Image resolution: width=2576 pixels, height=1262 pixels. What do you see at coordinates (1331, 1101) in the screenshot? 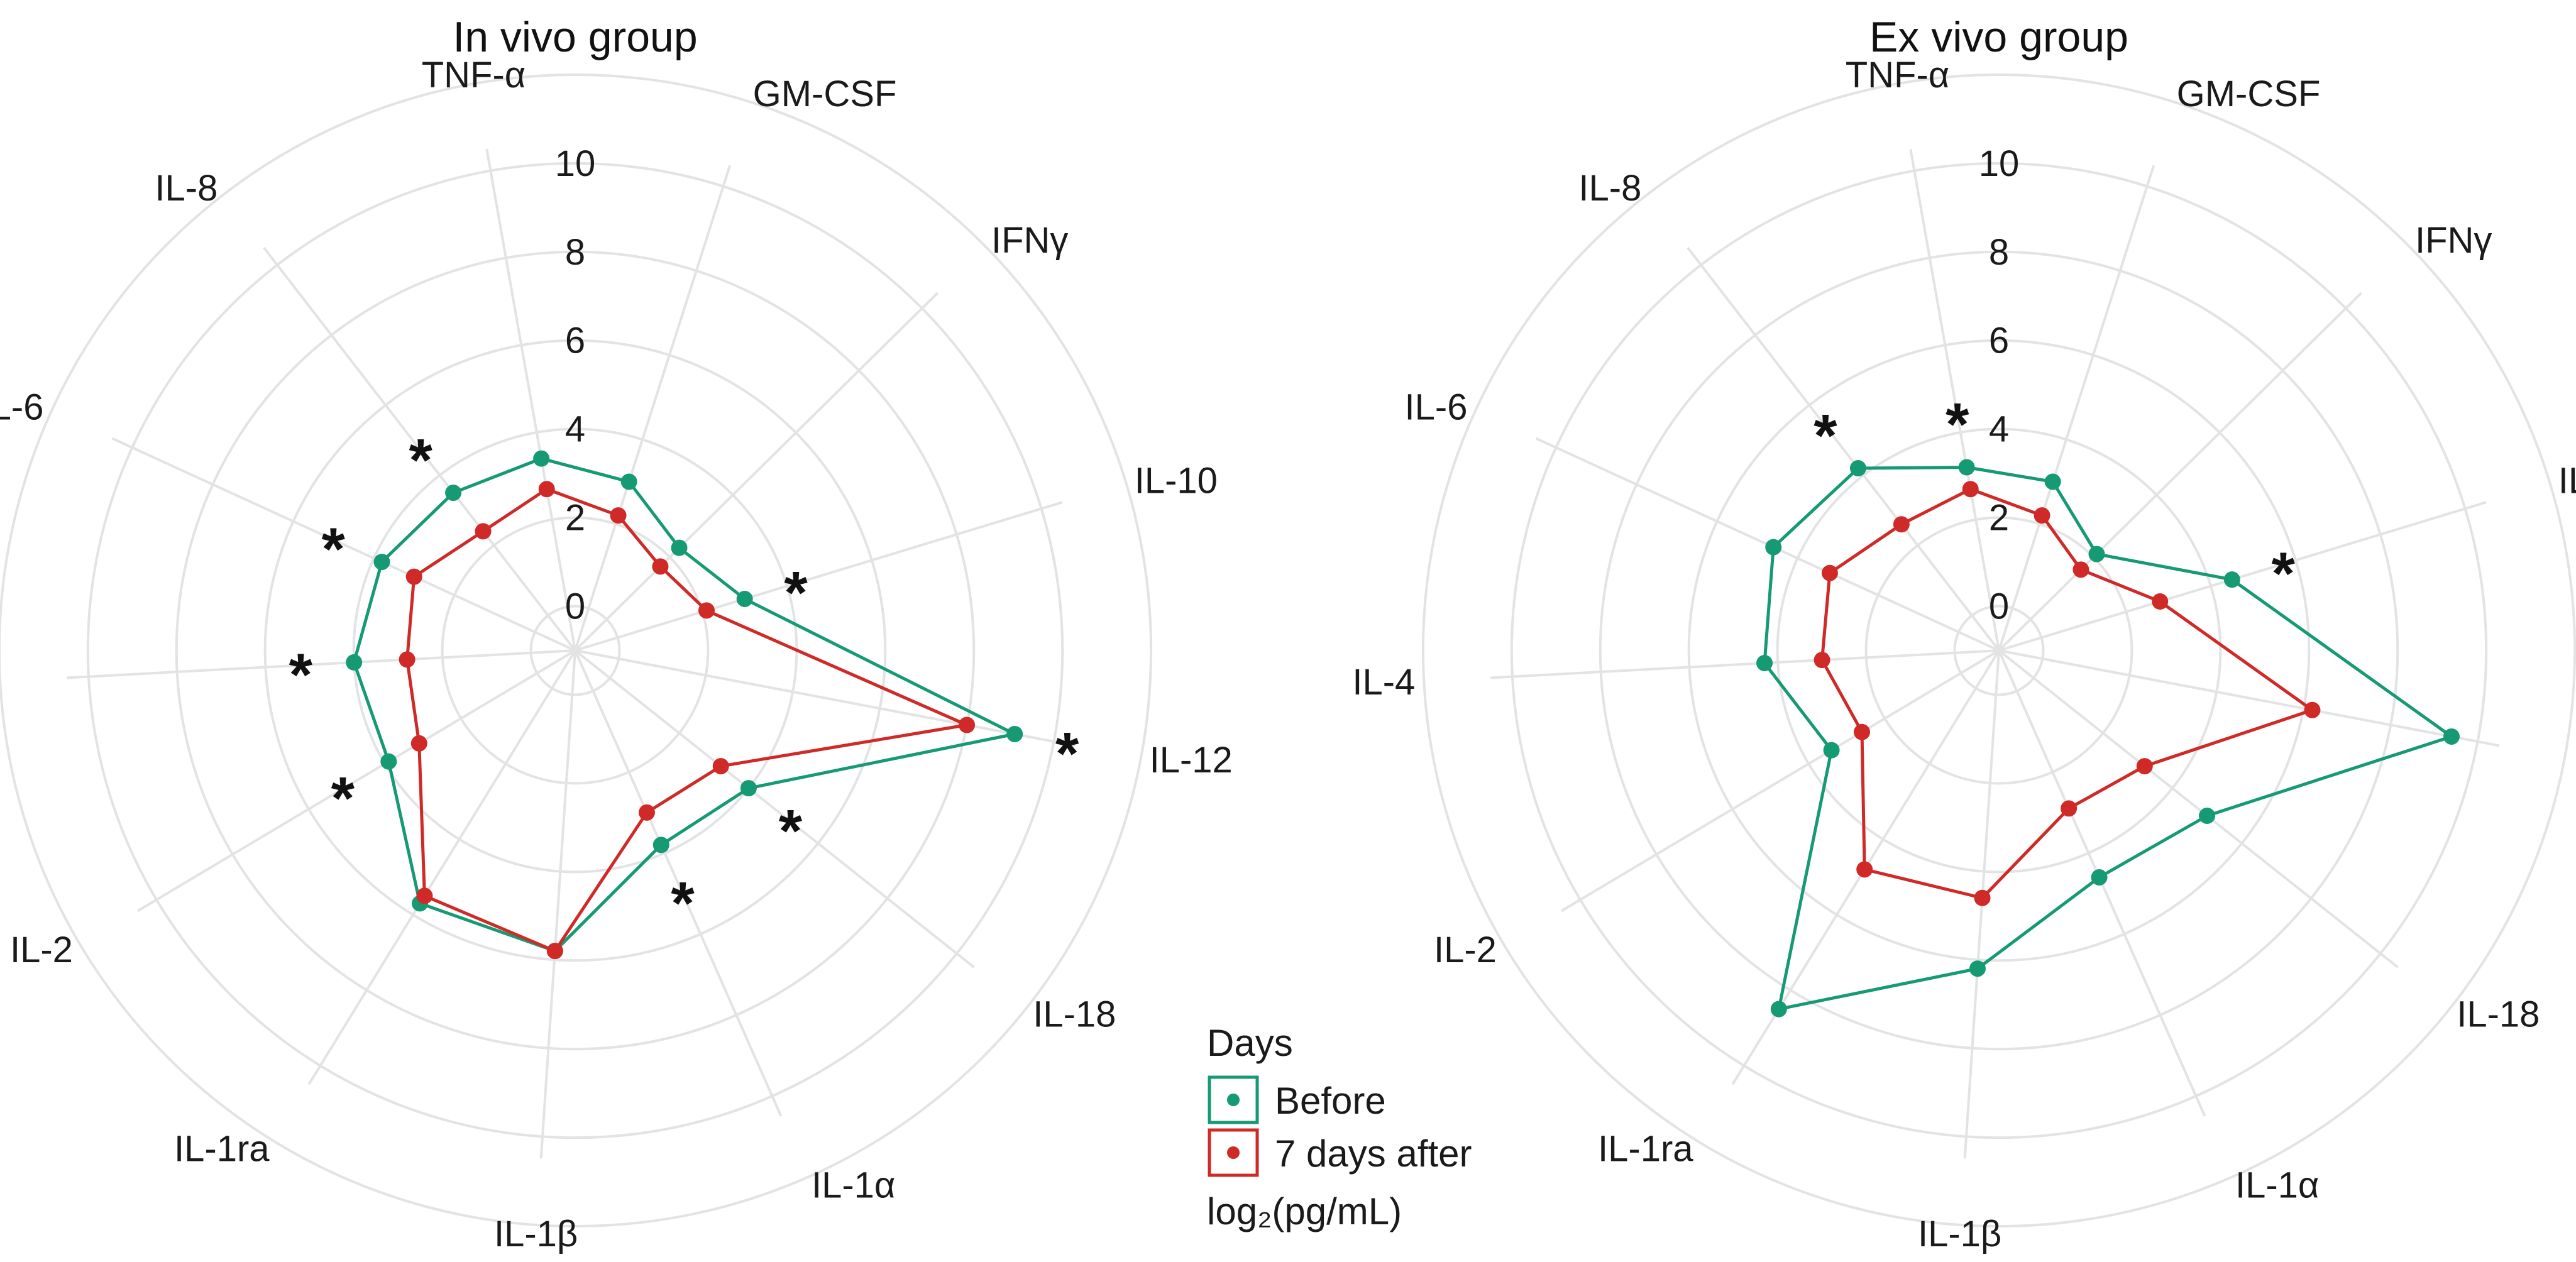
I see `legend-label-before: Before` at bounding box center [1331, 1101].